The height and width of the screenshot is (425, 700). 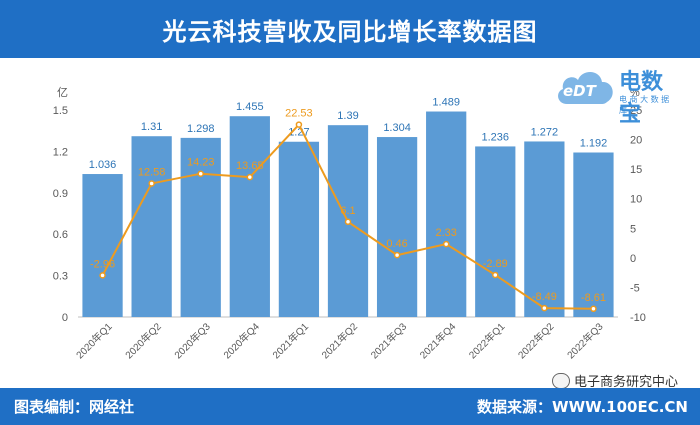 I want to click on line-value-label: -2.96, so click(x=102, y=264).